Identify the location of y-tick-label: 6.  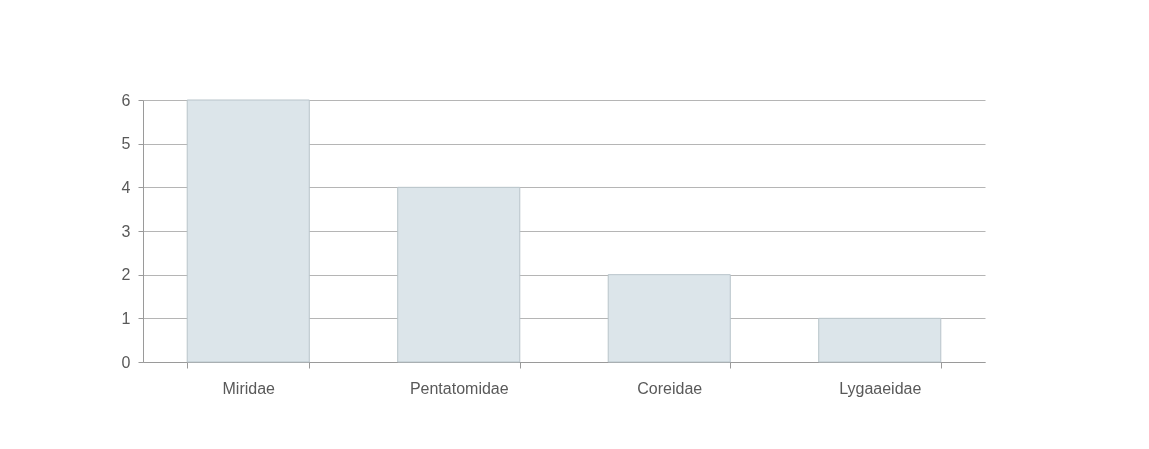
(126, 100).